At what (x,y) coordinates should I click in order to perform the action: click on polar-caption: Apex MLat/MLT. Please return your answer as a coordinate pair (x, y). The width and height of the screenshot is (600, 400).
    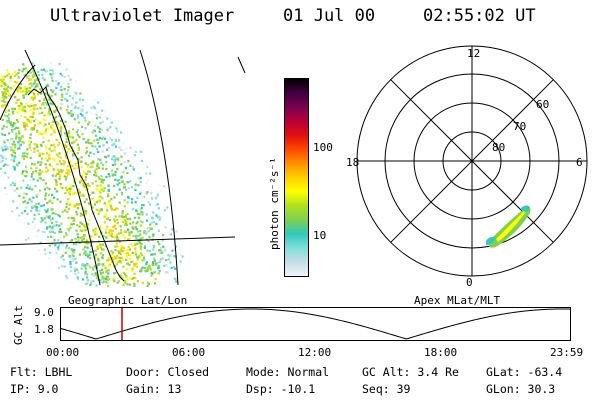
    Looking at the image, I should click on (457, 300).